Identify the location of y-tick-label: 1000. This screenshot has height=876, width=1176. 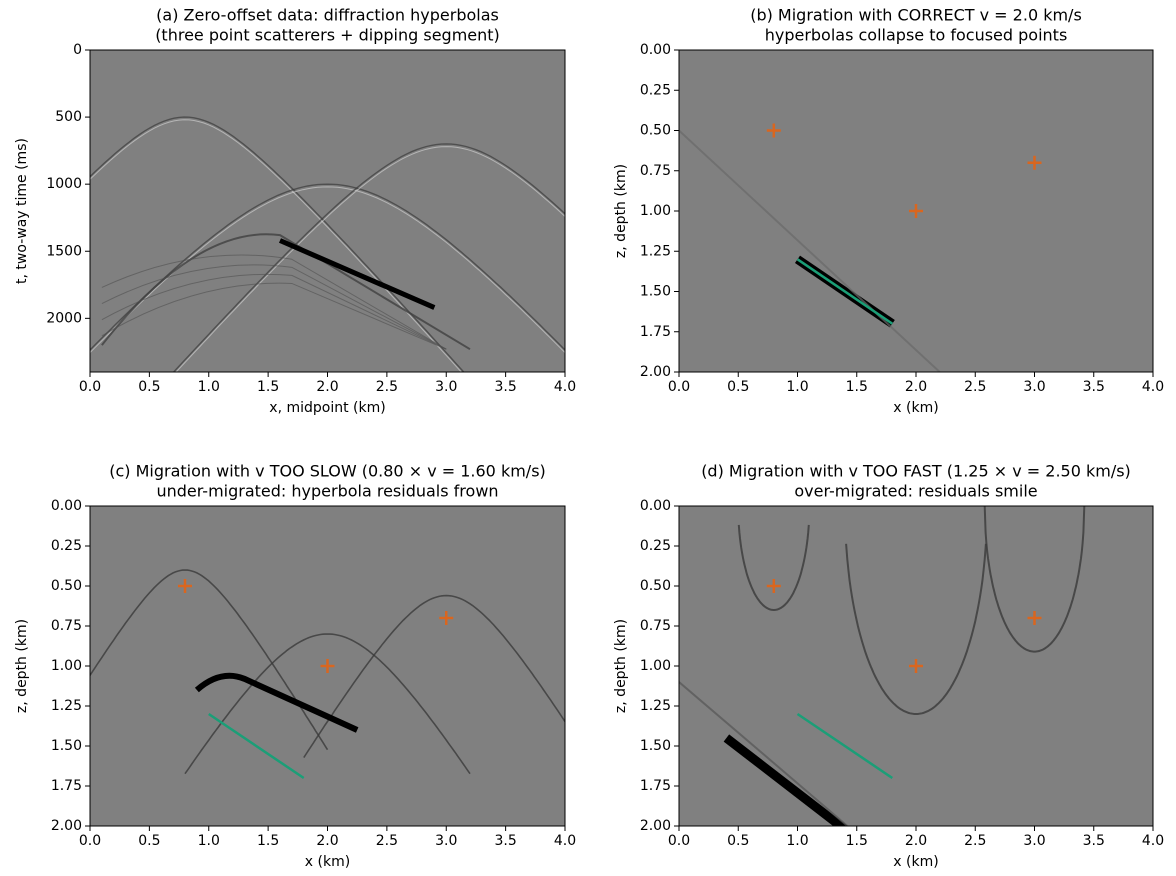
(64, 184).